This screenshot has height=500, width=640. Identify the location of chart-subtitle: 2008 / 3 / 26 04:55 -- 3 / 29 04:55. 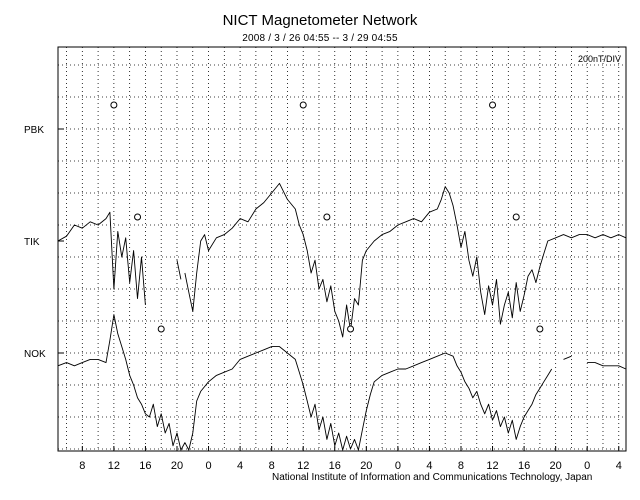
(320, 38).